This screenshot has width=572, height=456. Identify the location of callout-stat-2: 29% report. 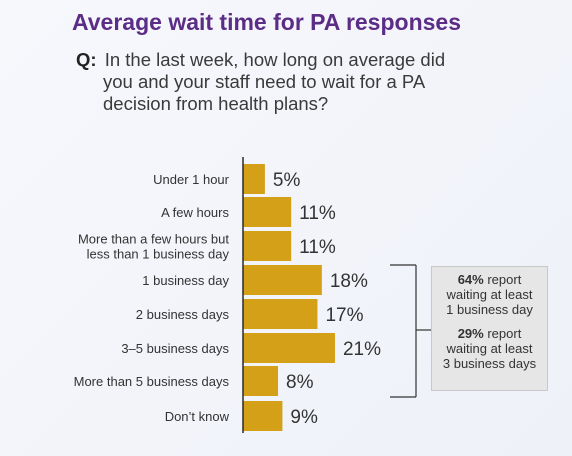
(489, 333).